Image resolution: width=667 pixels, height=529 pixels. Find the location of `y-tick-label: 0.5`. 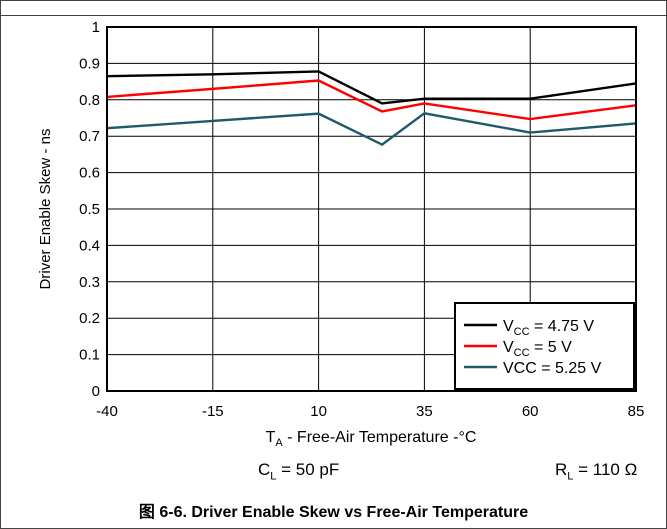

y-tick-label: 0.5 is located at coordinates (89, 209).